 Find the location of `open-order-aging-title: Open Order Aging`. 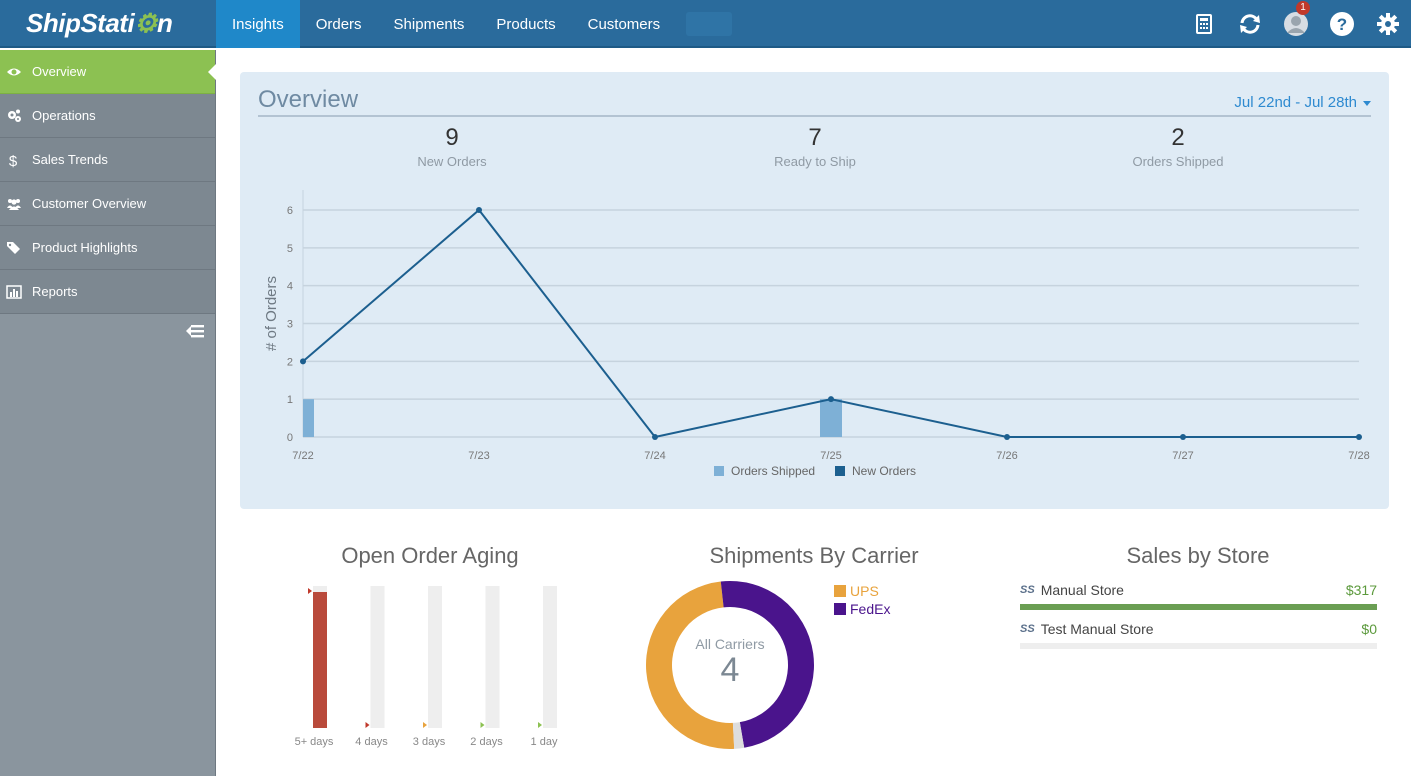

open-order-aging-title: Open Order Aging is located at coordinates (430, 555).